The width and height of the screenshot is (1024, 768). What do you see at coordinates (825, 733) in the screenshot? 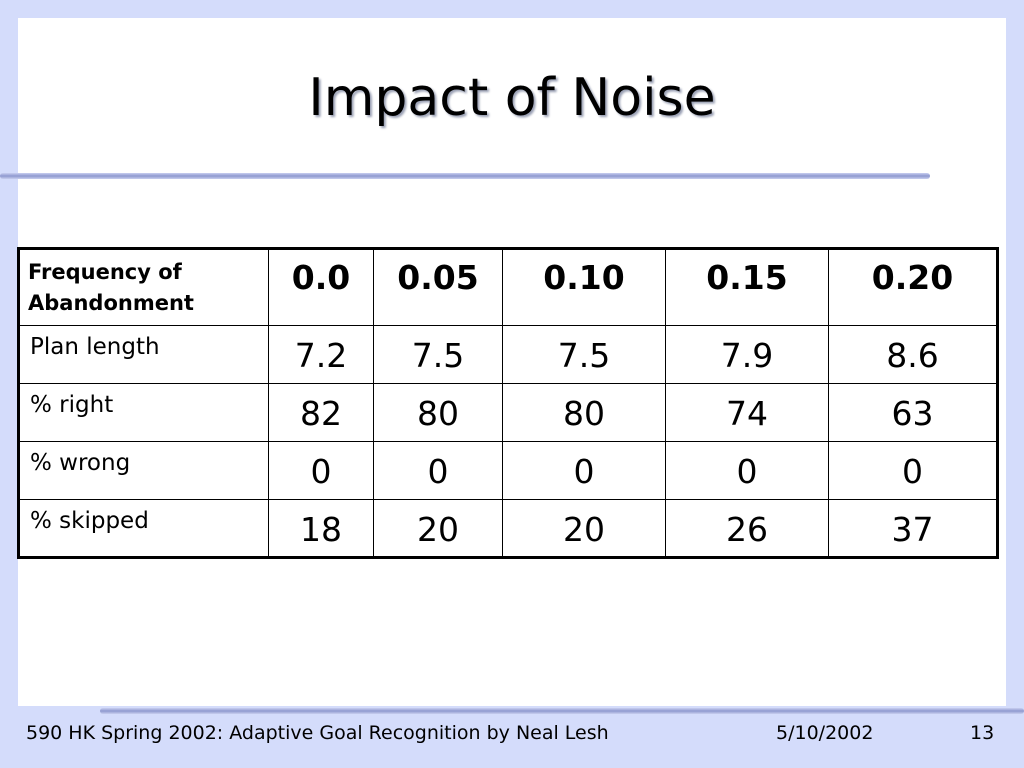
I see `footer-date: 5/10/2002` at bounding box center [825, 733].